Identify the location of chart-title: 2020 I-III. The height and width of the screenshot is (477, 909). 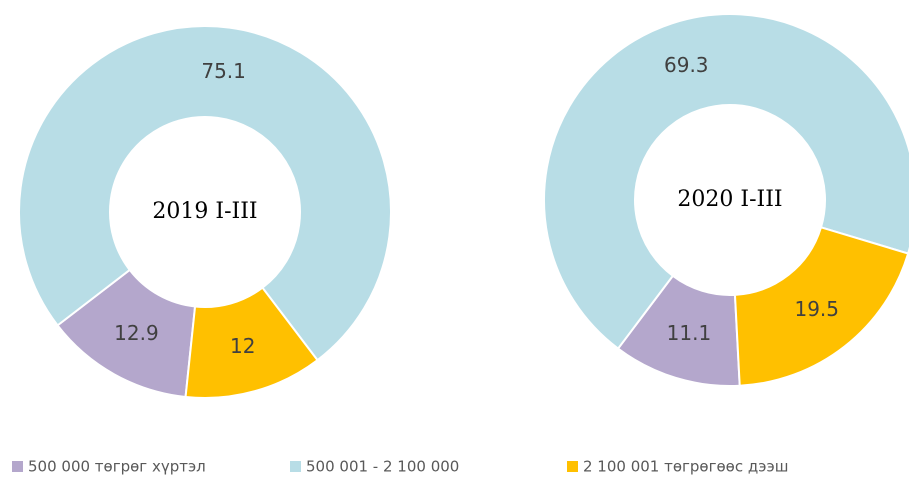
(729, 199).